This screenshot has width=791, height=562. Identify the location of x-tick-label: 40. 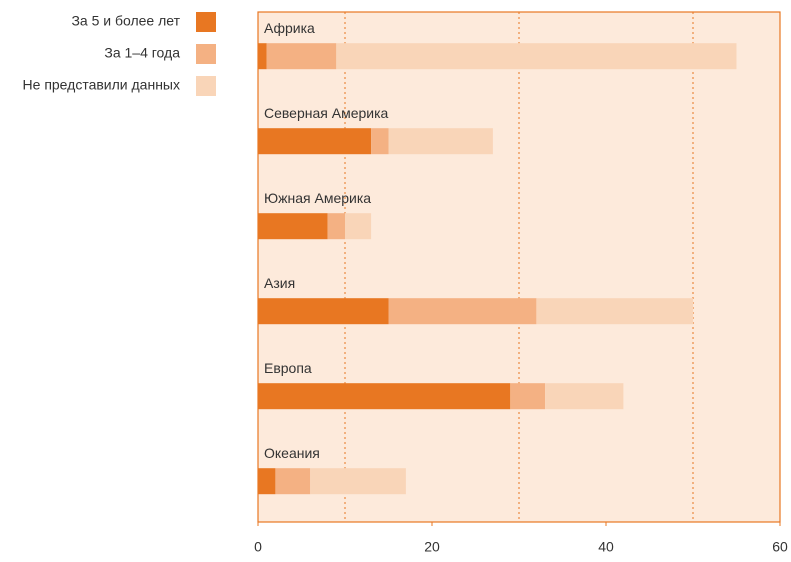
(606, 547).